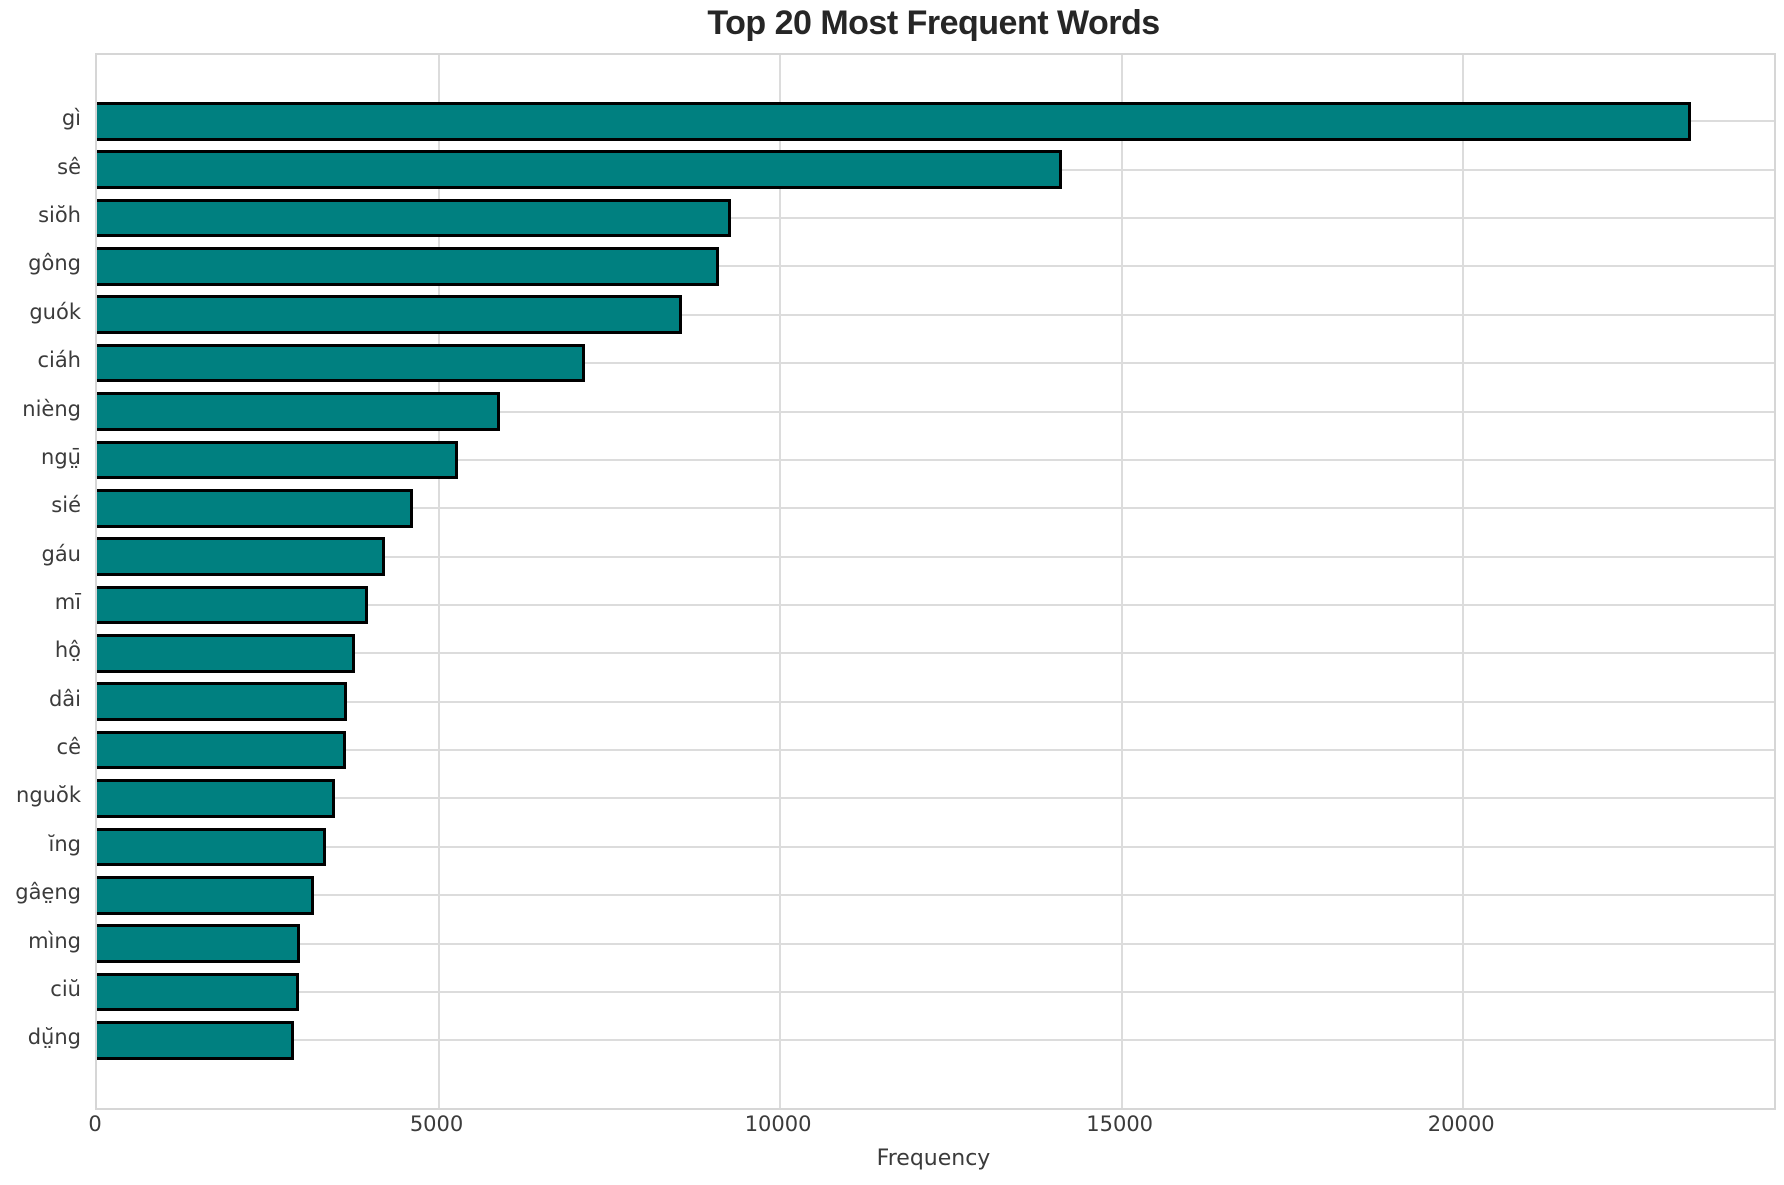  Describe the element at coordinates (933, 1158) in the screenshot. I see `x-axis-title: Frequency` at that location.